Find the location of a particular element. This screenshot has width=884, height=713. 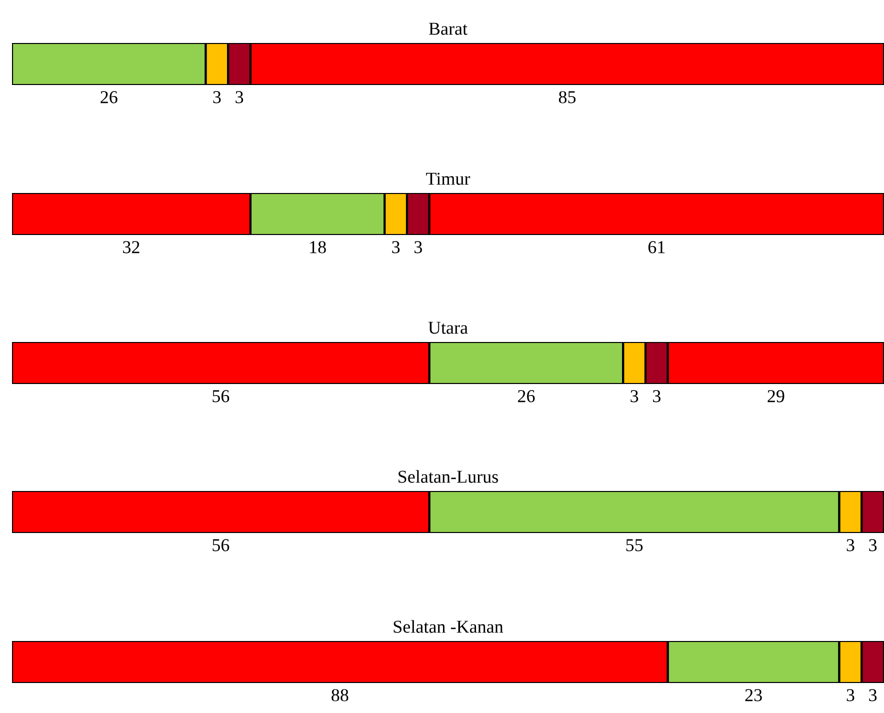

chart-title: Selatan-Lurus is located at coordinates (448, 476).